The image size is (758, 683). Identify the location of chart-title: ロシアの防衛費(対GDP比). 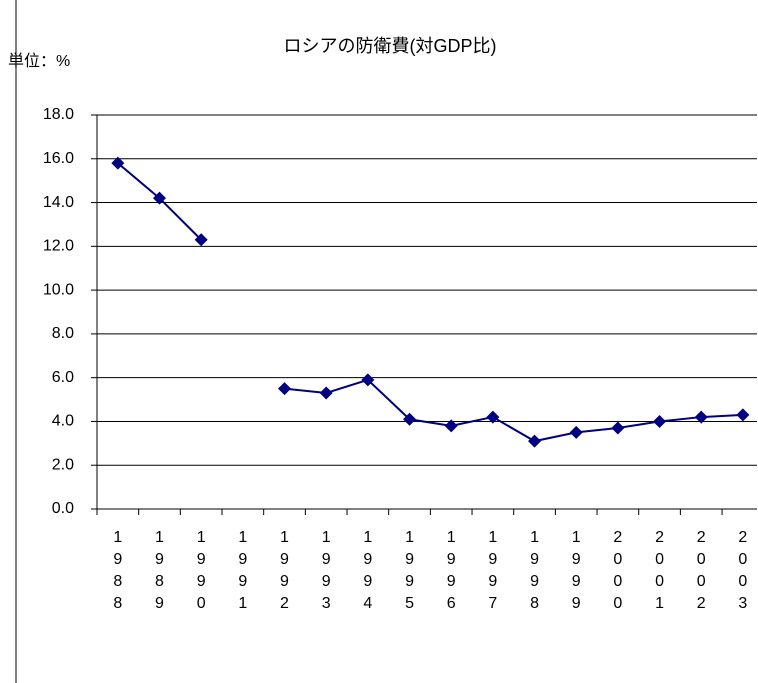
(390, 46).